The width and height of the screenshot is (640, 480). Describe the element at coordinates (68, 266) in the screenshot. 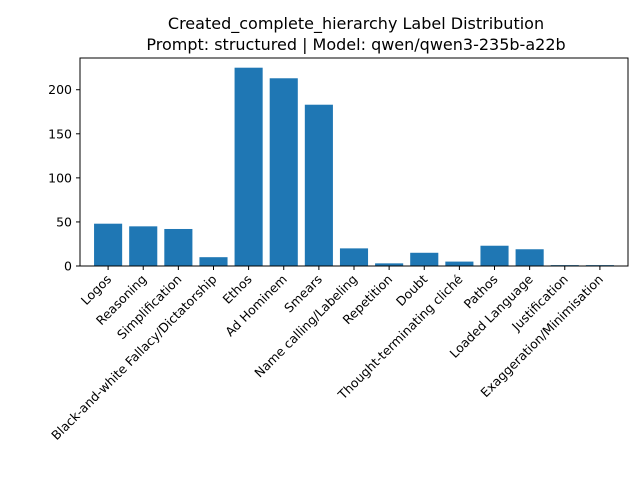

I see `y-tick-label: 0` at that location.